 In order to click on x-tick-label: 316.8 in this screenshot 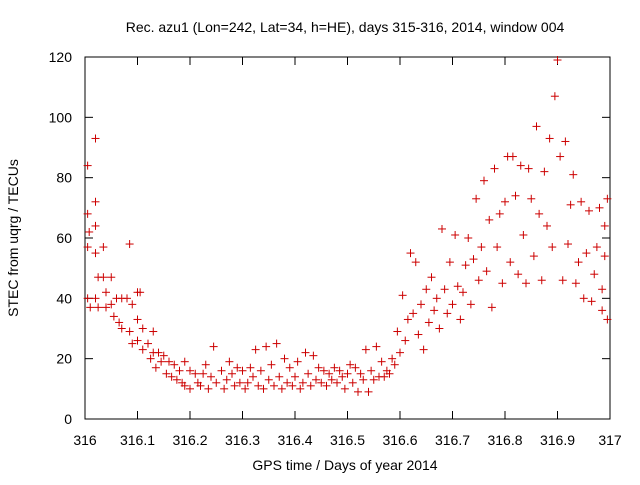, I will do `click(504, 440)`.